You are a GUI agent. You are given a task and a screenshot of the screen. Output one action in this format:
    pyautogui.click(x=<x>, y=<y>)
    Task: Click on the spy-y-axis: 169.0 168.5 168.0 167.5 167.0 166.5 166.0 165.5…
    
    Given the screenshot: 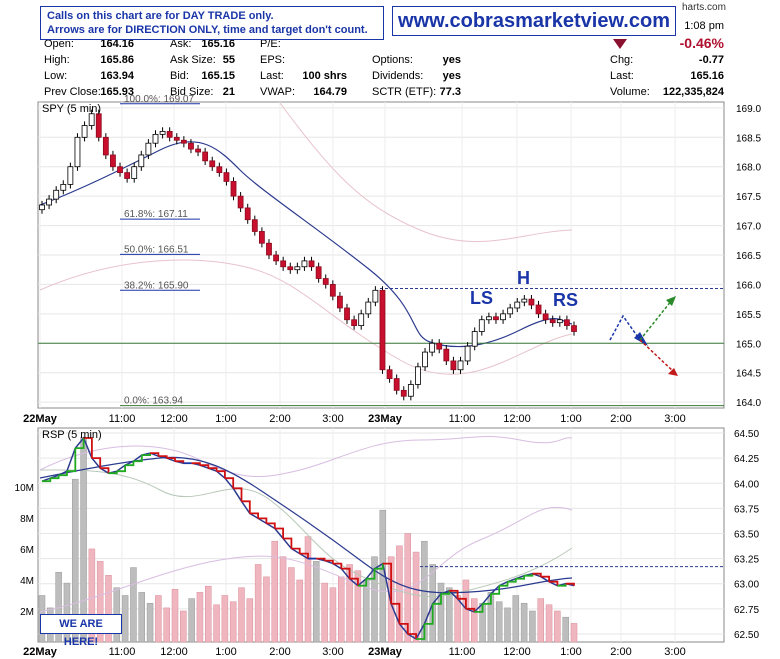 What is the action you would take?
    pyautogui.click(x=748, y=256)
    